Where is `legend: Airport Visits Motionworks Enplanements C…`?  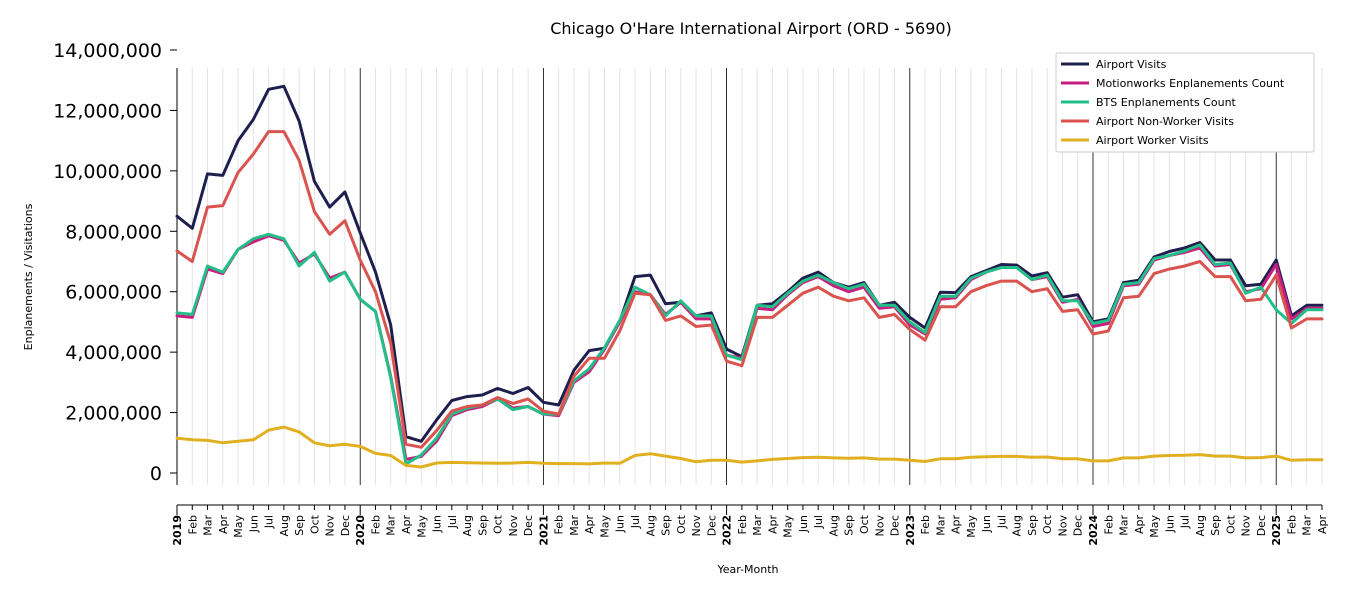
legend: Airport Visits Motionworks Enplanements C… is located at coordinates (1185, 102).